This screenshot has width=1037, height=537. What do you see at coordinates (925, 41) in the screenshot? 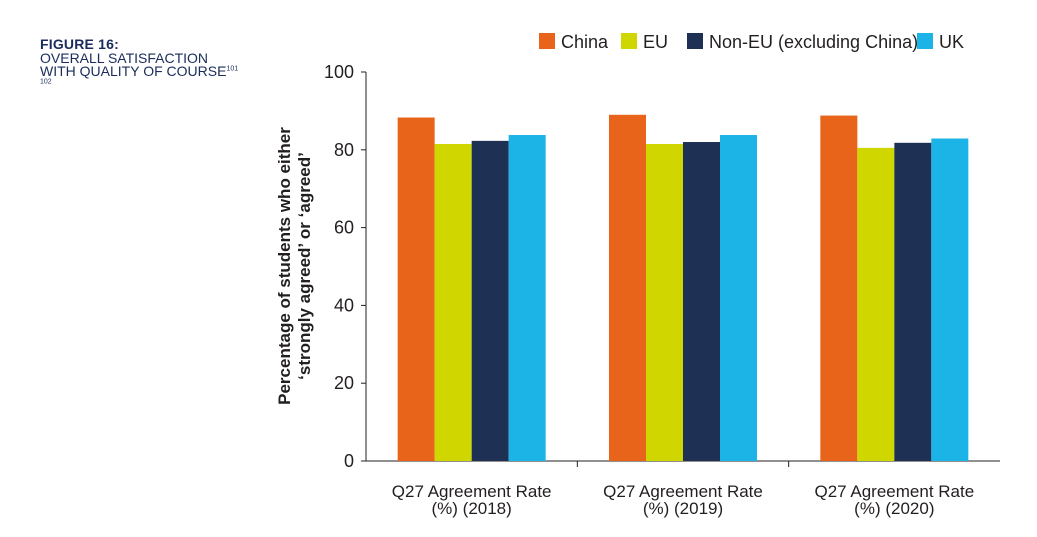
I see `legend-swatch-uk` at bounding box center [925, 41].